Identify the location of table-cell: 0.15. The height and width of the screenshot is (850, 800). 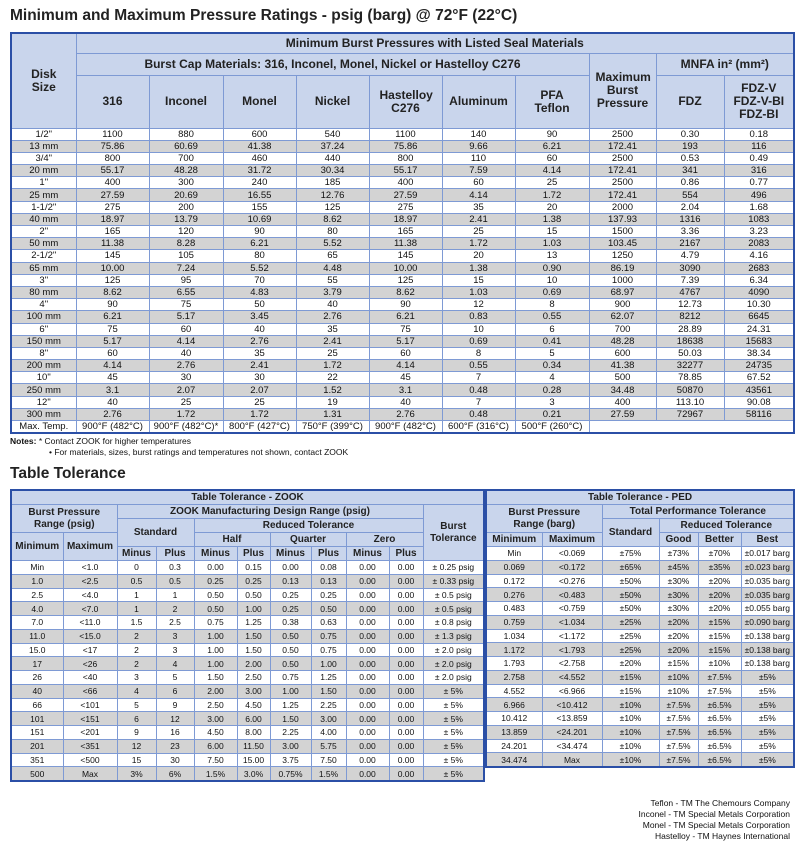
(253, 567).